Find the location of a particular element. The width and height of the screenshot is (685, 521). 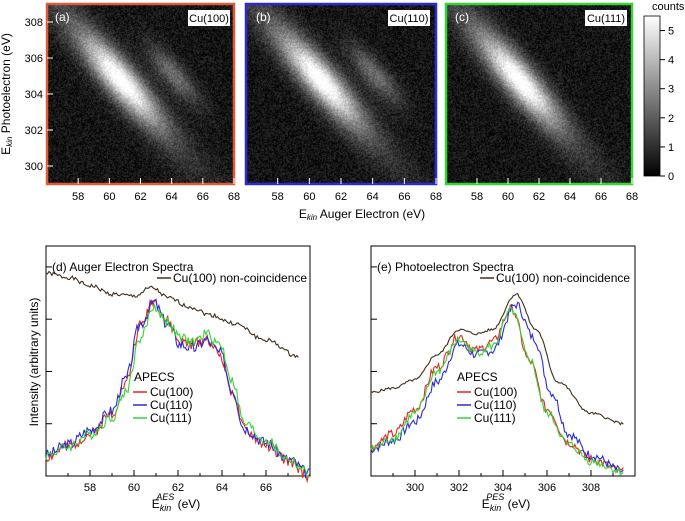

sample-b-label: Cu(110) is located at coordinates (409, 19).